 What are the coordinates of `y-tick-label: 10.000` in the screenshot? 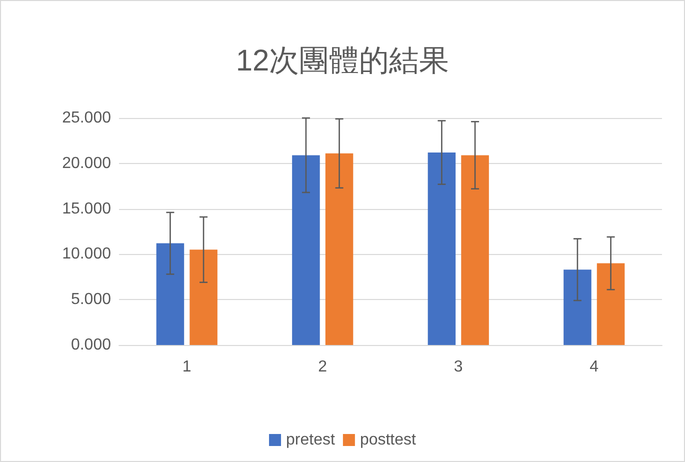 It's located at (87, 254).